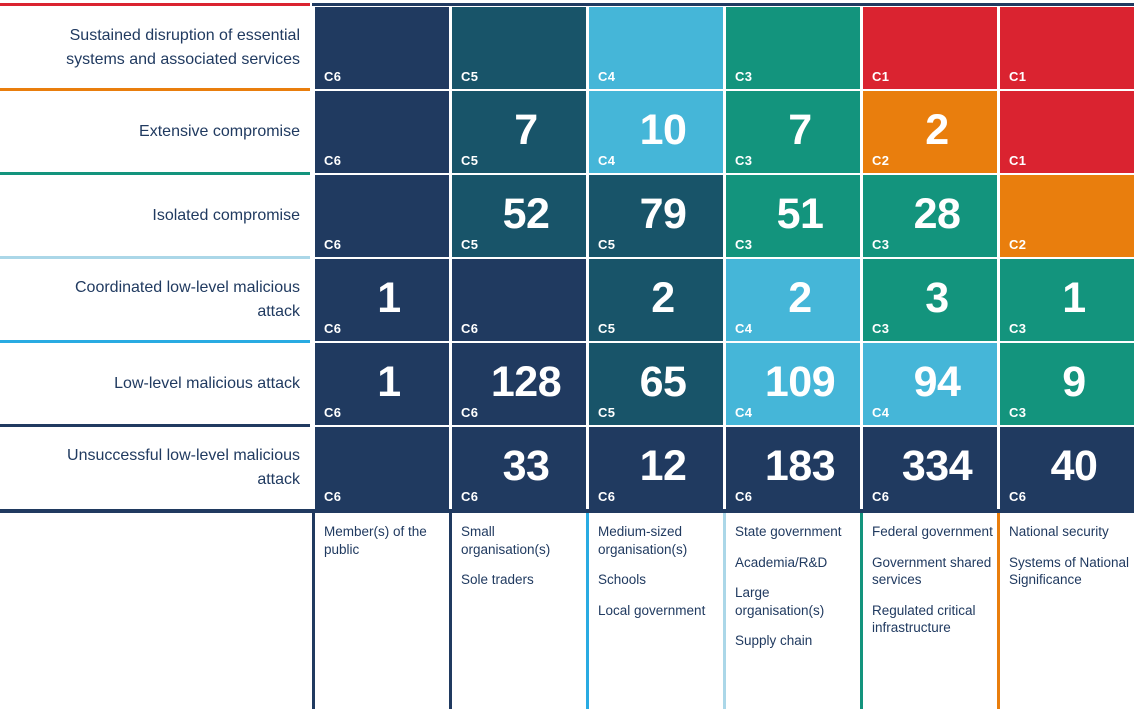  I want to click on matrix-cell: 183 C6, so click(793, 468).